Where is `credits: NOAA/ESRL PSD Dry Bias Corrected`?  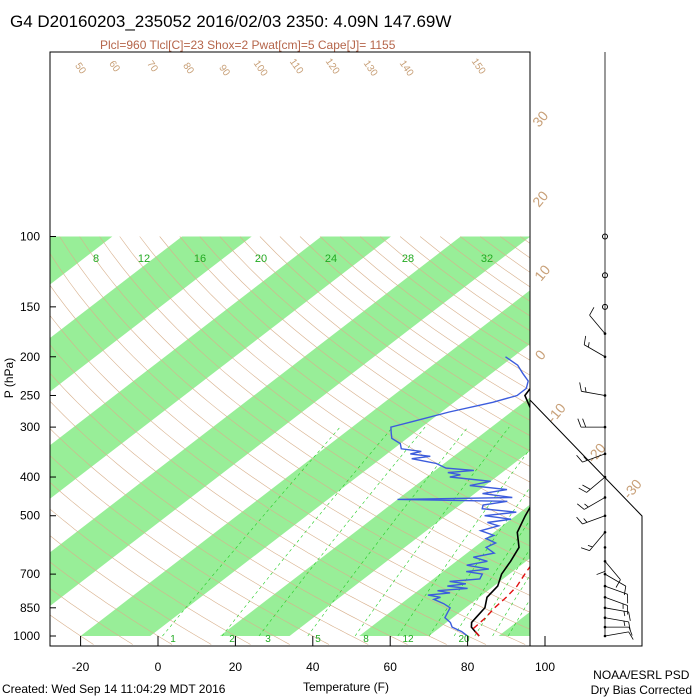 credits: NOAA/ESRL PSD Dry Bias Corrected is located at coordinates (641, 683).